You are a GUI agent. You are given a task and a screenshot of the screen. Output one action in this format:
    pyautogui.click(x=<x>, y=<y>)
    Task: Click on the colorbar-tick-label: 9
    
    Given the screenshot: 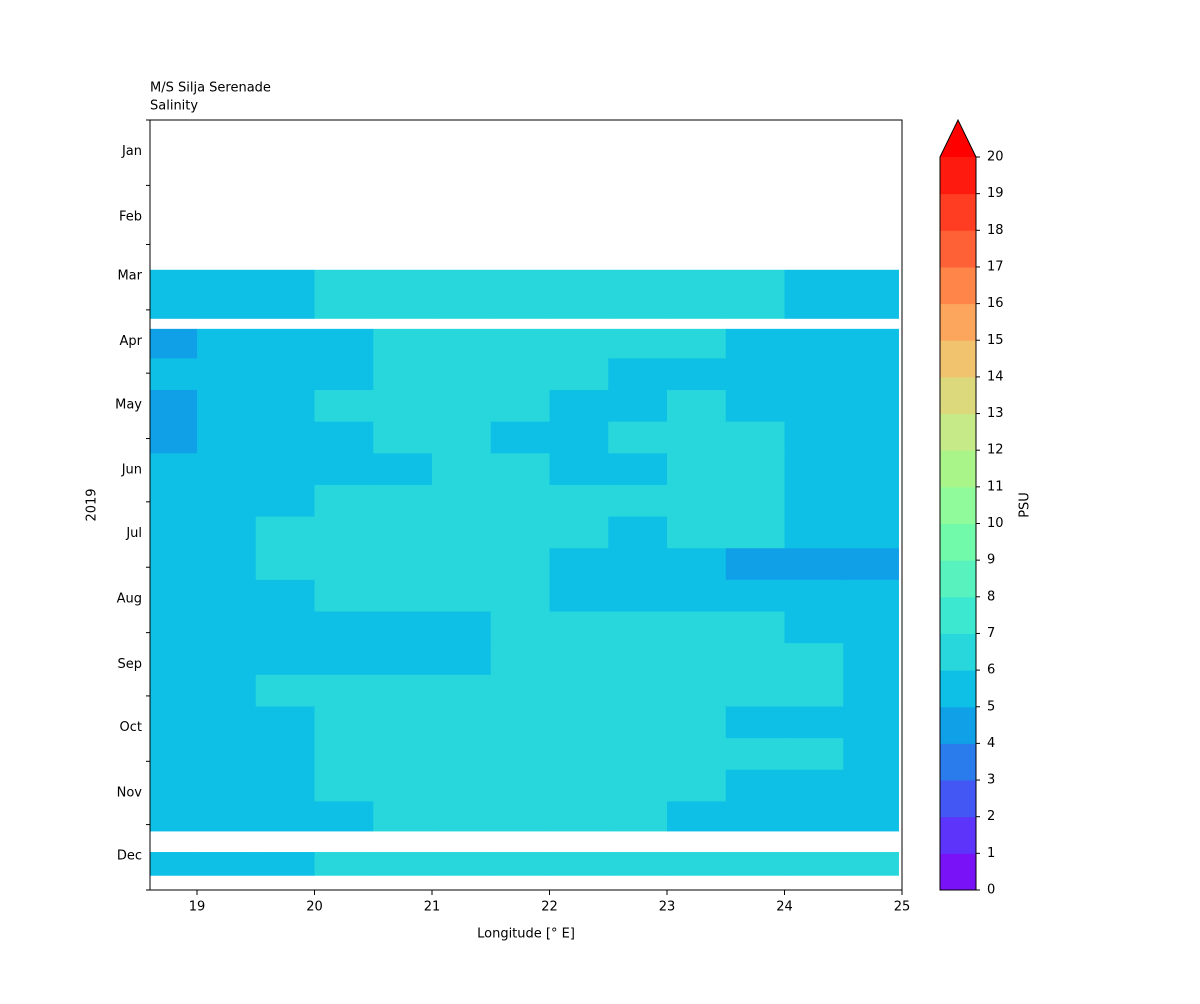 What is the action you would take?
    pyautogui.click(x=991, y=560)
    